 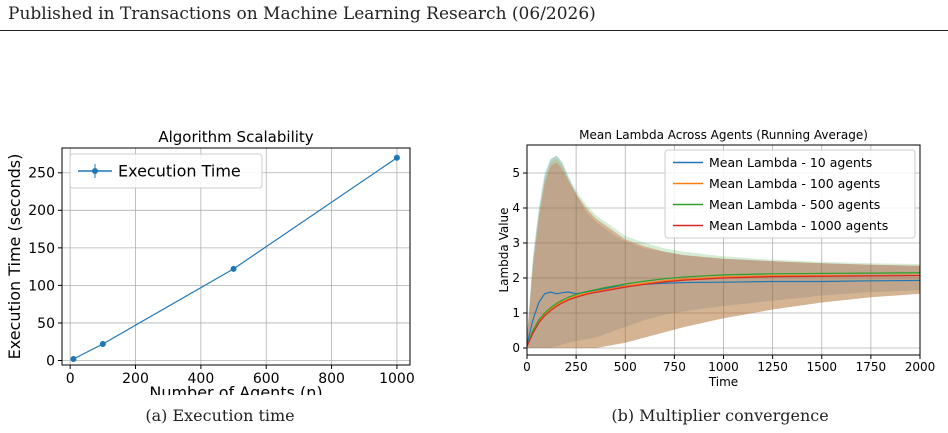 I want to click on chartA-y-axis-label: Execution Time (seconds), so click(x=14, y=257).